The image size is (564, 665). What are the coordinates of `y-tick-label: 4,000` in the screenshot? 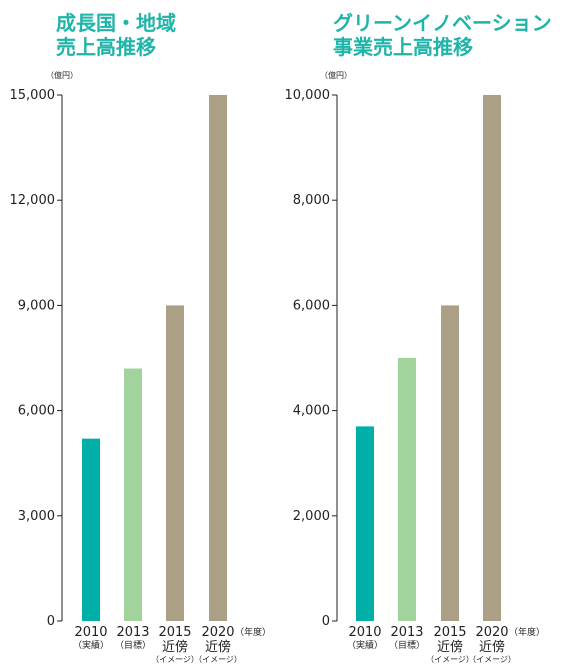 It's located at (311, 411).